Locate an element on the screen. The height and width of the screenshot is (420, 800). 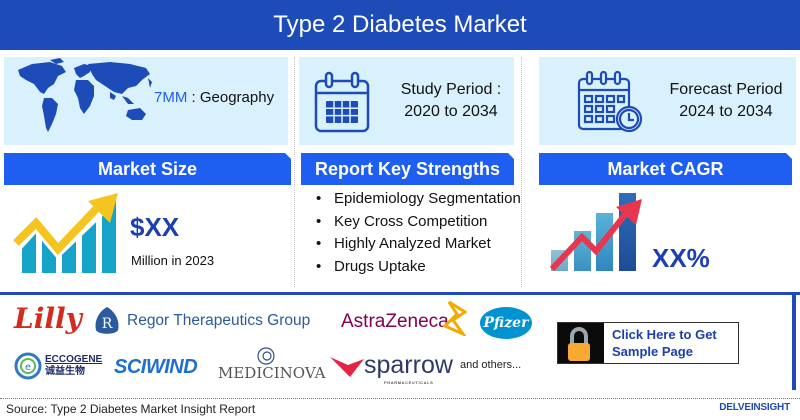
bar-chart-arrow-icon is located at coordinates (595, 232).